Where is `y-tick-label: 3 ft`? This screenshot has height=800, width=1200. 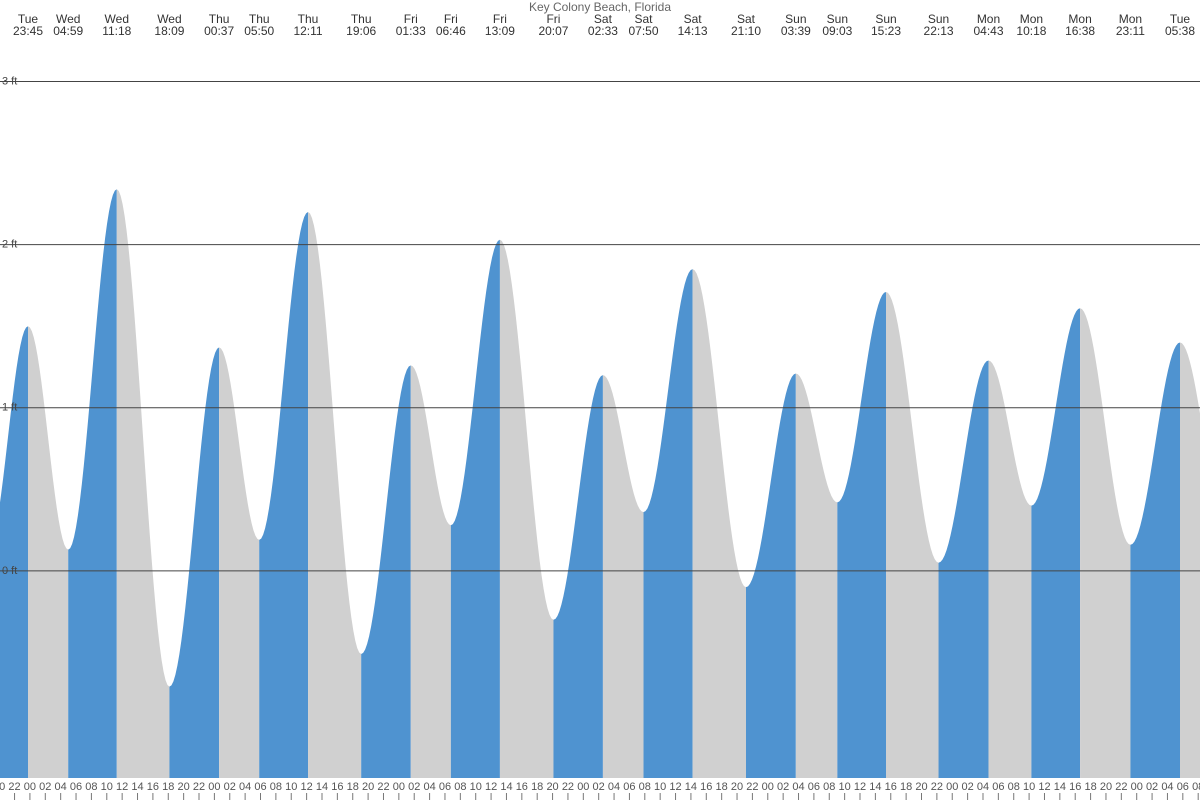
y-tick-label: 3 ft is located at coordinates (9, 81).